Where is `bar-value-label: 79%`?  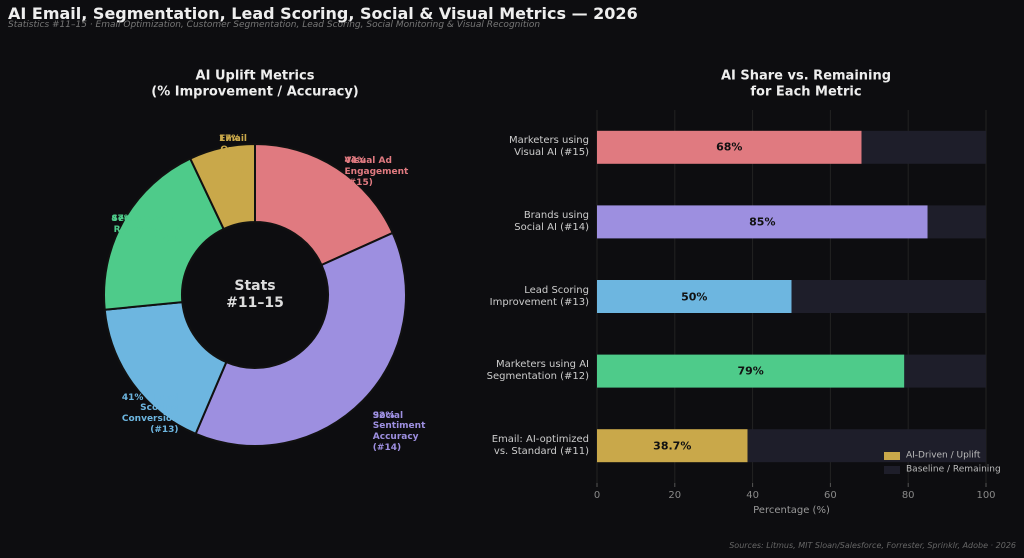 bar-value-label: 79% is located at coordinates (750, 371).